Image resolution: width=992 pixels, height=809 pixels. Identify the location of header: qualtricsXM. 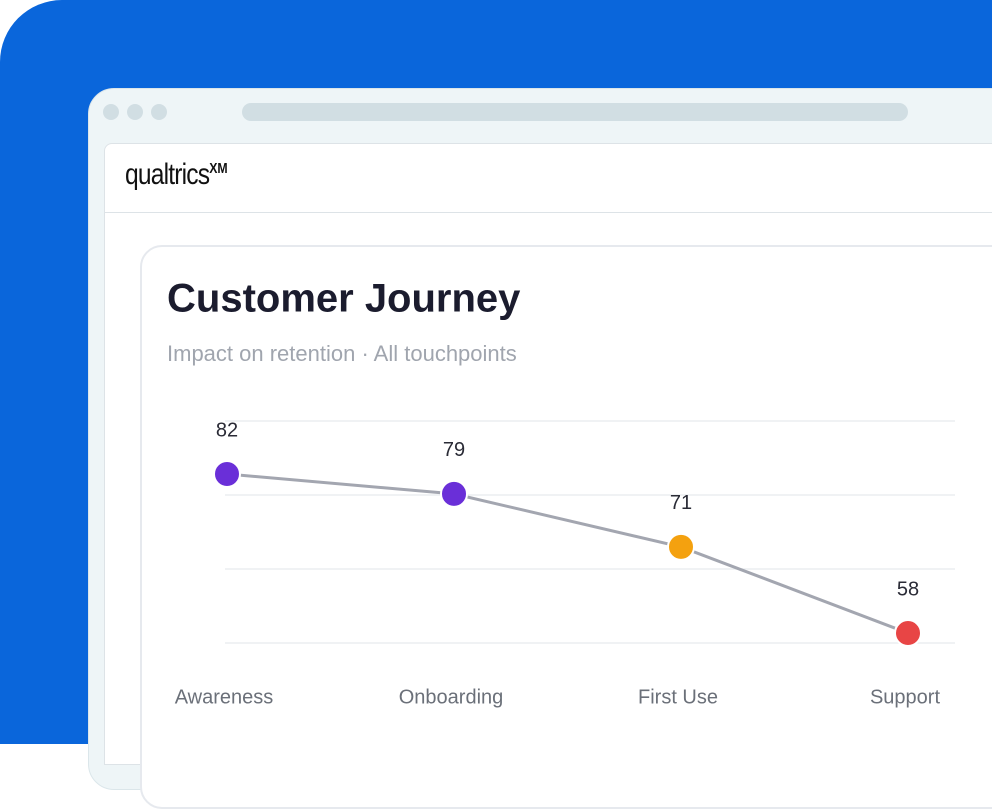
(548, 178).